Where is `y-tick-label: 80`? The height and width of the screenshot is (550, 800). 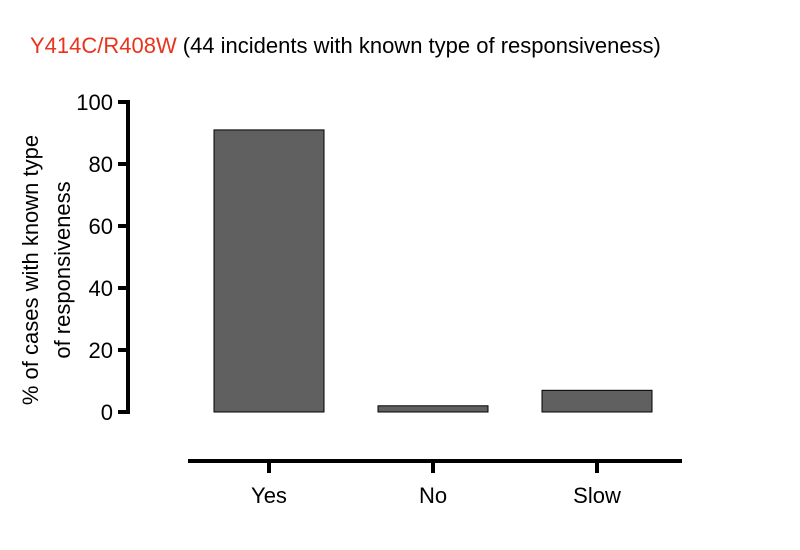
y-tick-label: 80 is located at coordinates (101, 164).